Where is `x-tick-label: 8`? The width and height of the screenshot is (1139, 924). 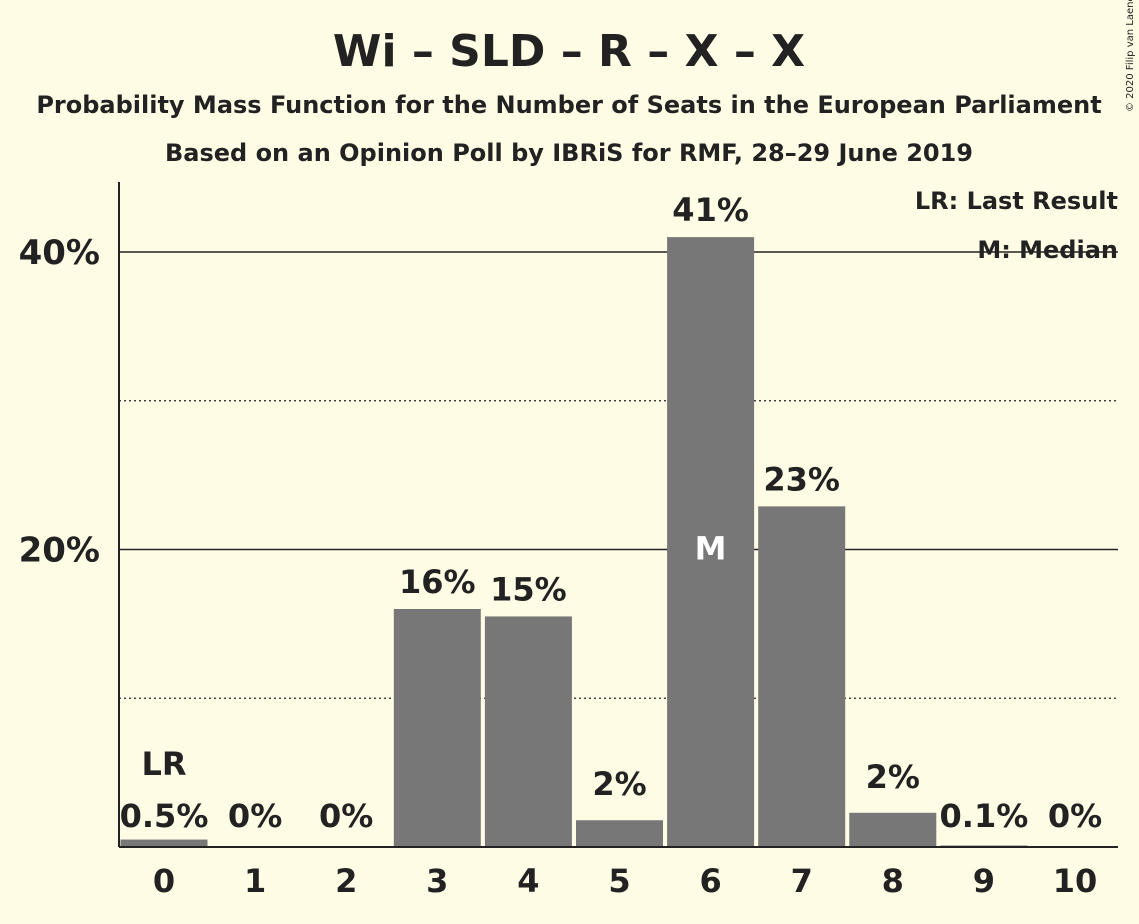 x-tick-label: 8 is located at coordinates (893, 881).